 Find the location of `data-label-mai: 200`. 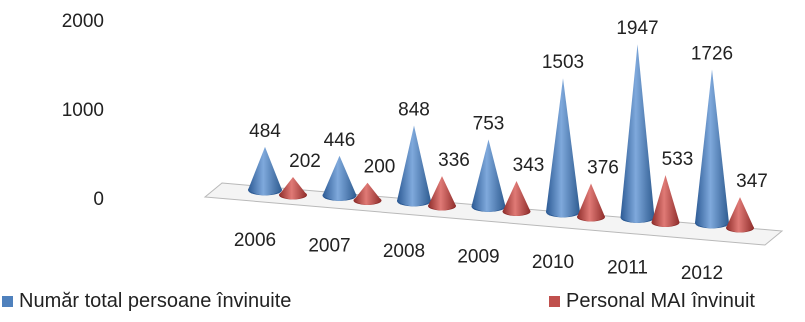

data-label-mai: 200 is located at coordinates (380, 167).